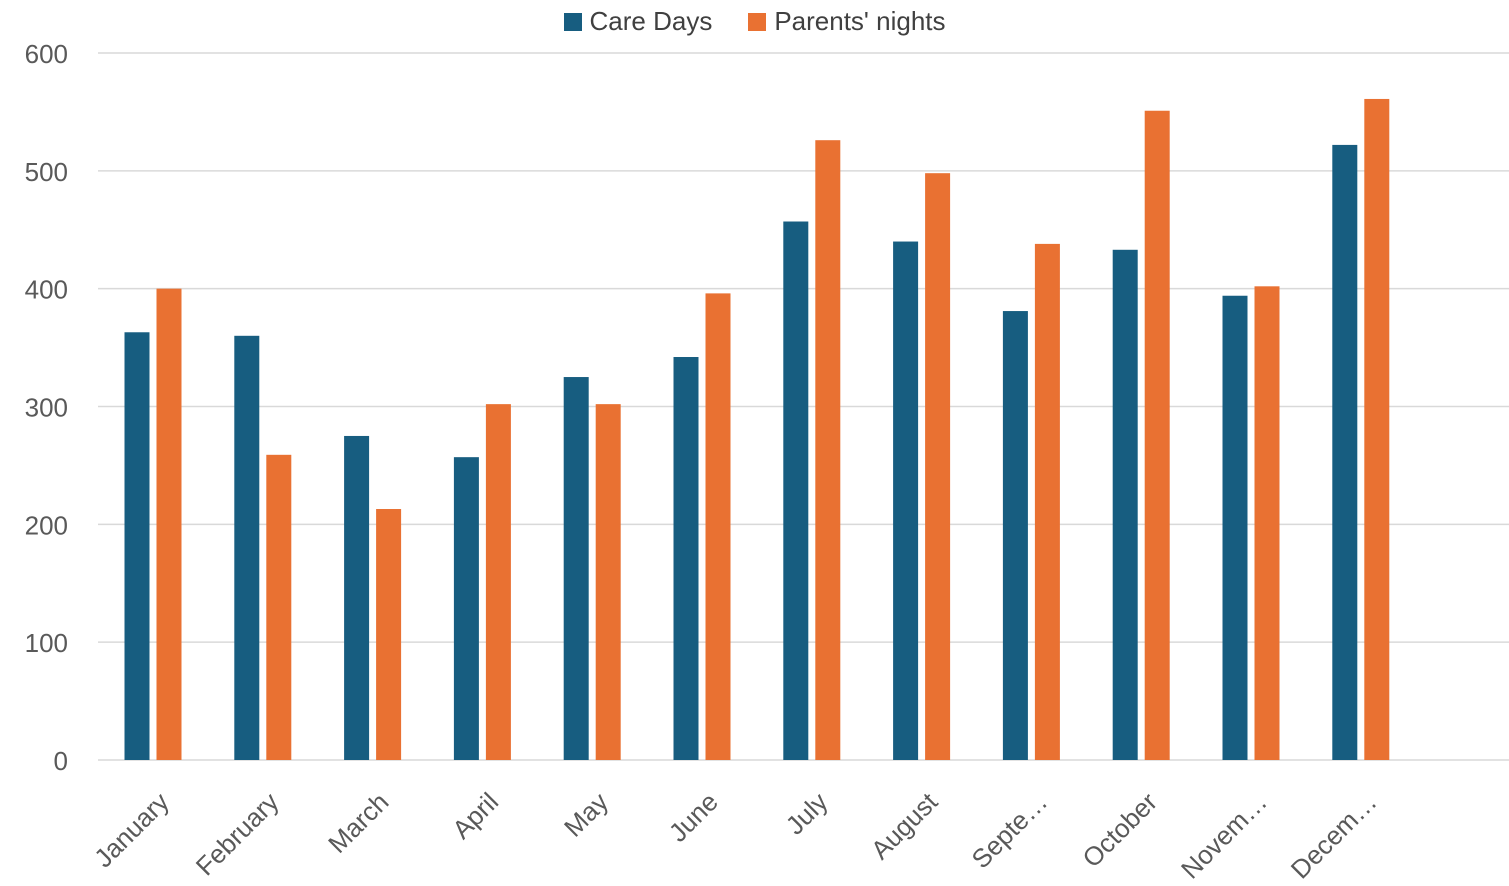 The image size is (1509, 886). I want to click on legend: Care Days Parents' nights, so click(754, 21).